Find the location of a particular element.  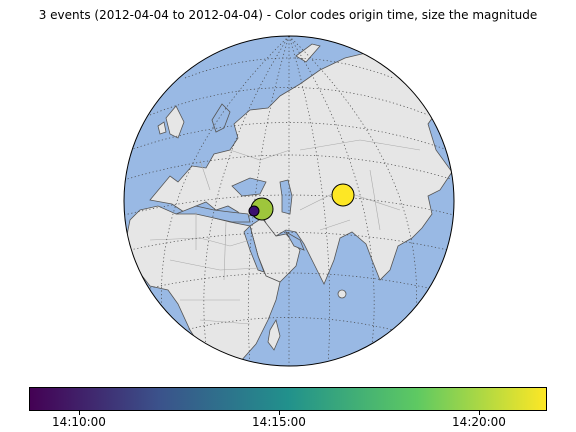

novaya-zemlya is located at coordinates (308, 53).